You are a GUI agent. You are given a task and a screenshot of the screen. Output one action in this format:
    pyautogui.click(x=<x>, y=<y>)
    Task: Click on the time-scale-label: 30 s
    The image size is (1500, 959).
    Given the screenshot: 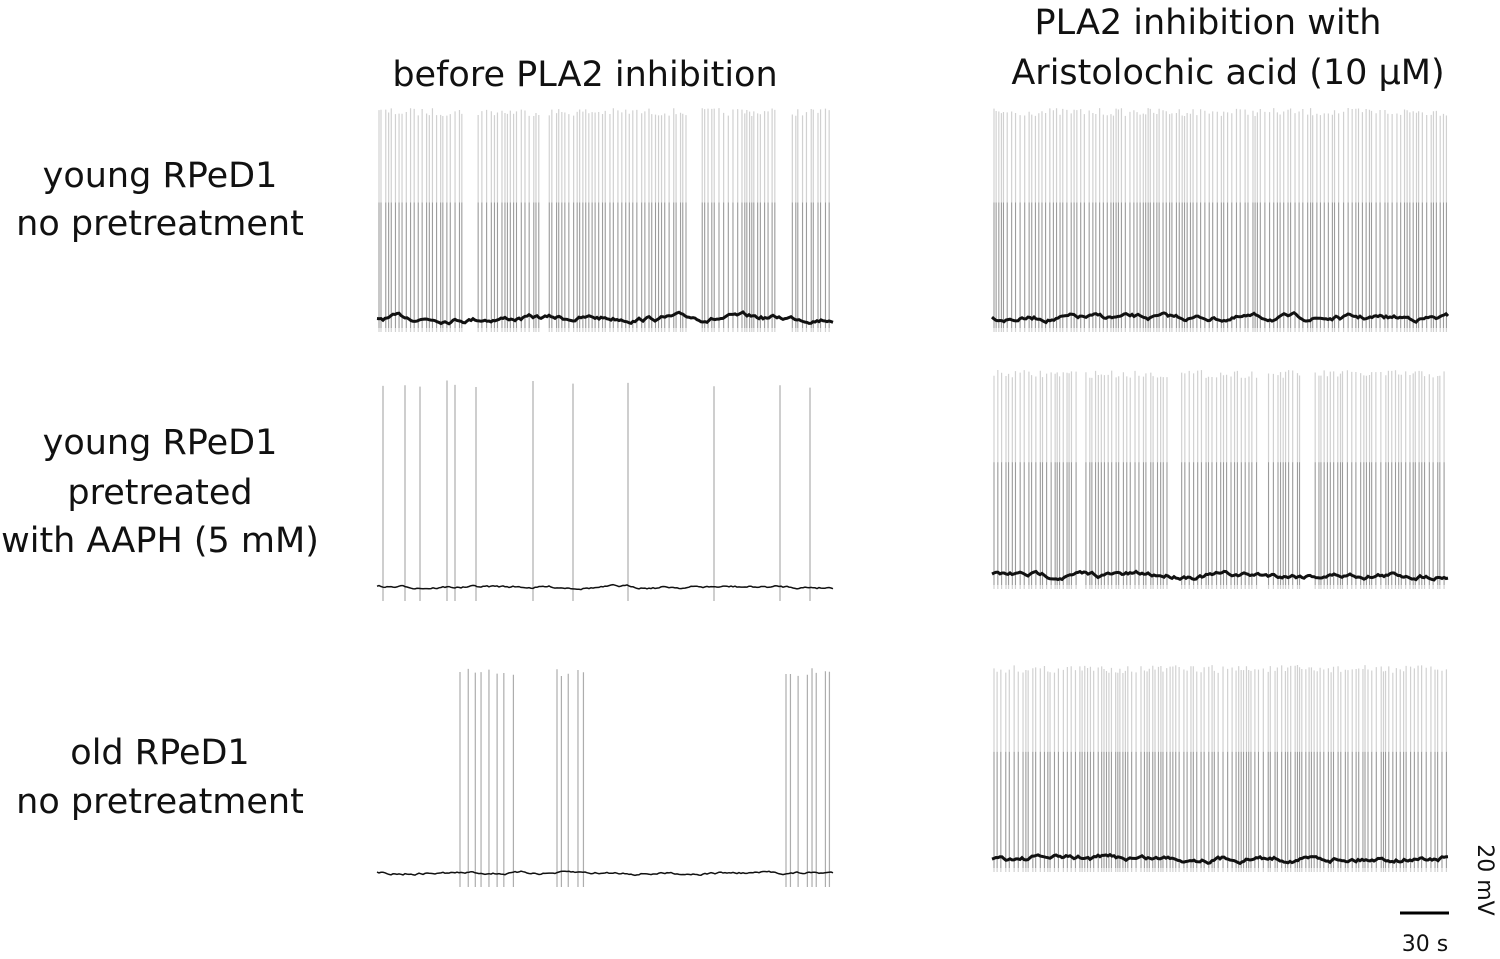 What is the action you would take?
    pyautogui.click(x=1425, y=944)
    